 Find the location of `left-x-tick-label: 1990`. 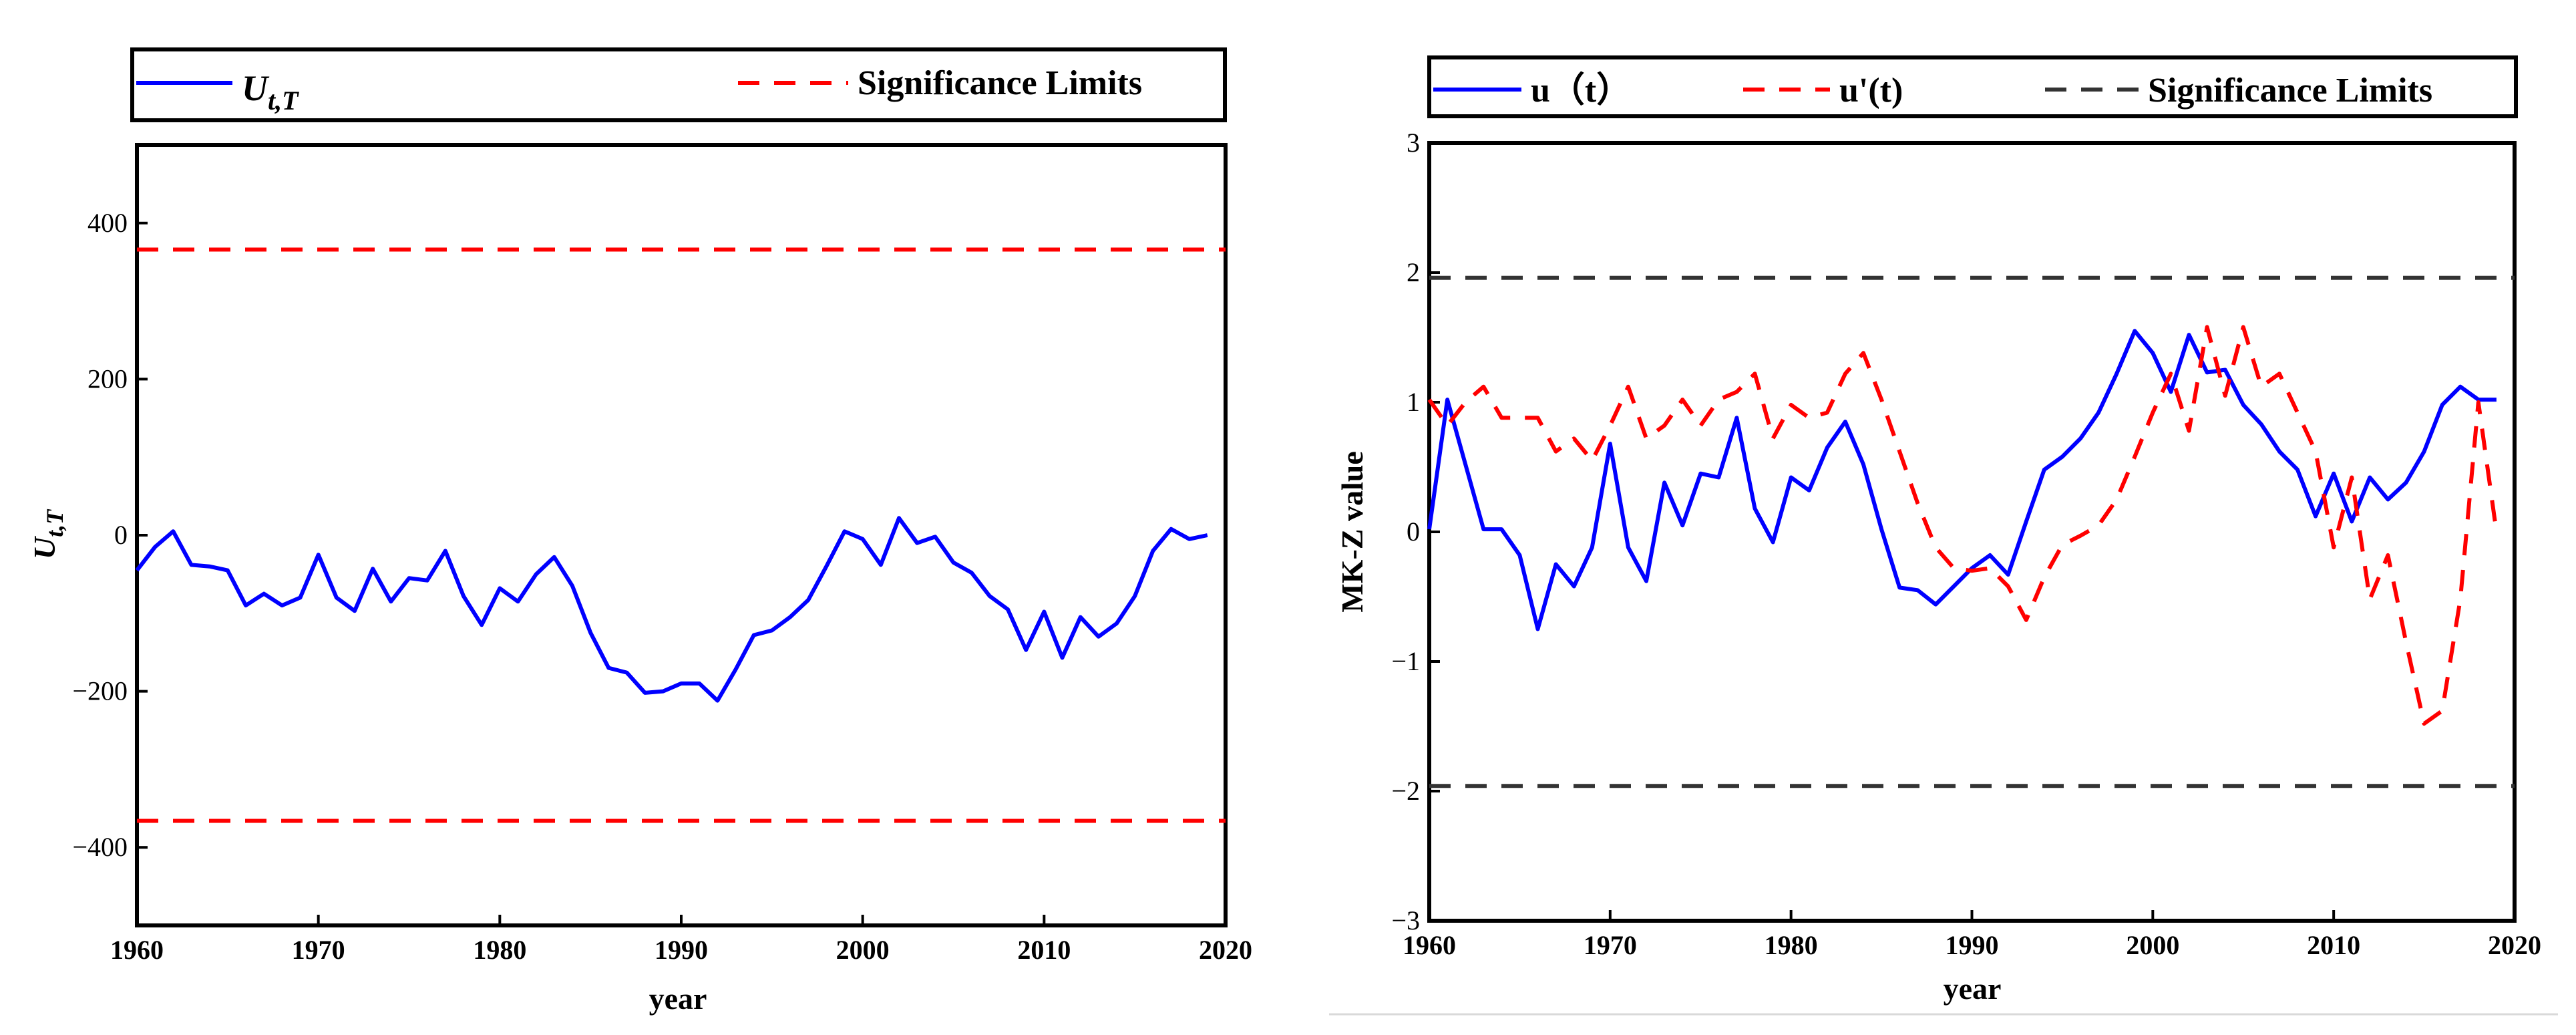

left-x-tick-label: 1990 is located at coordinates (681, 950).